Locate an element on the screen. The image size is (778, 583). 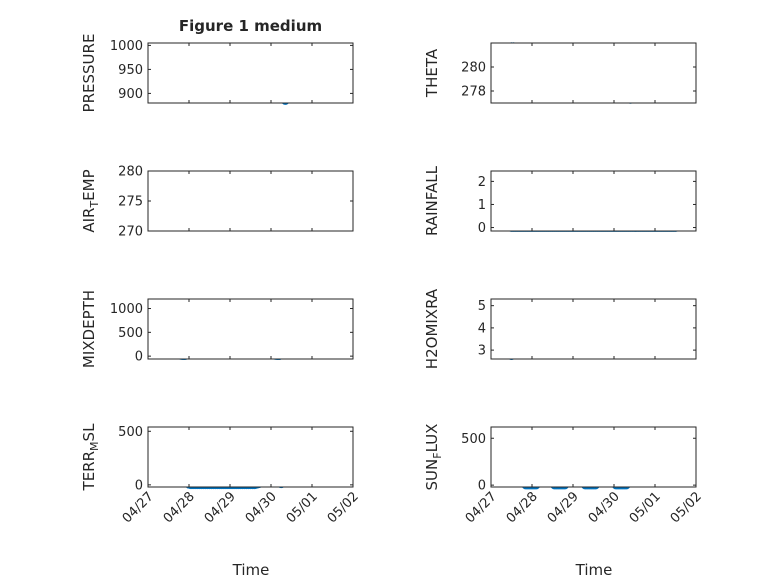
y-axis-label: THETA is located at coordinates (432, 73).